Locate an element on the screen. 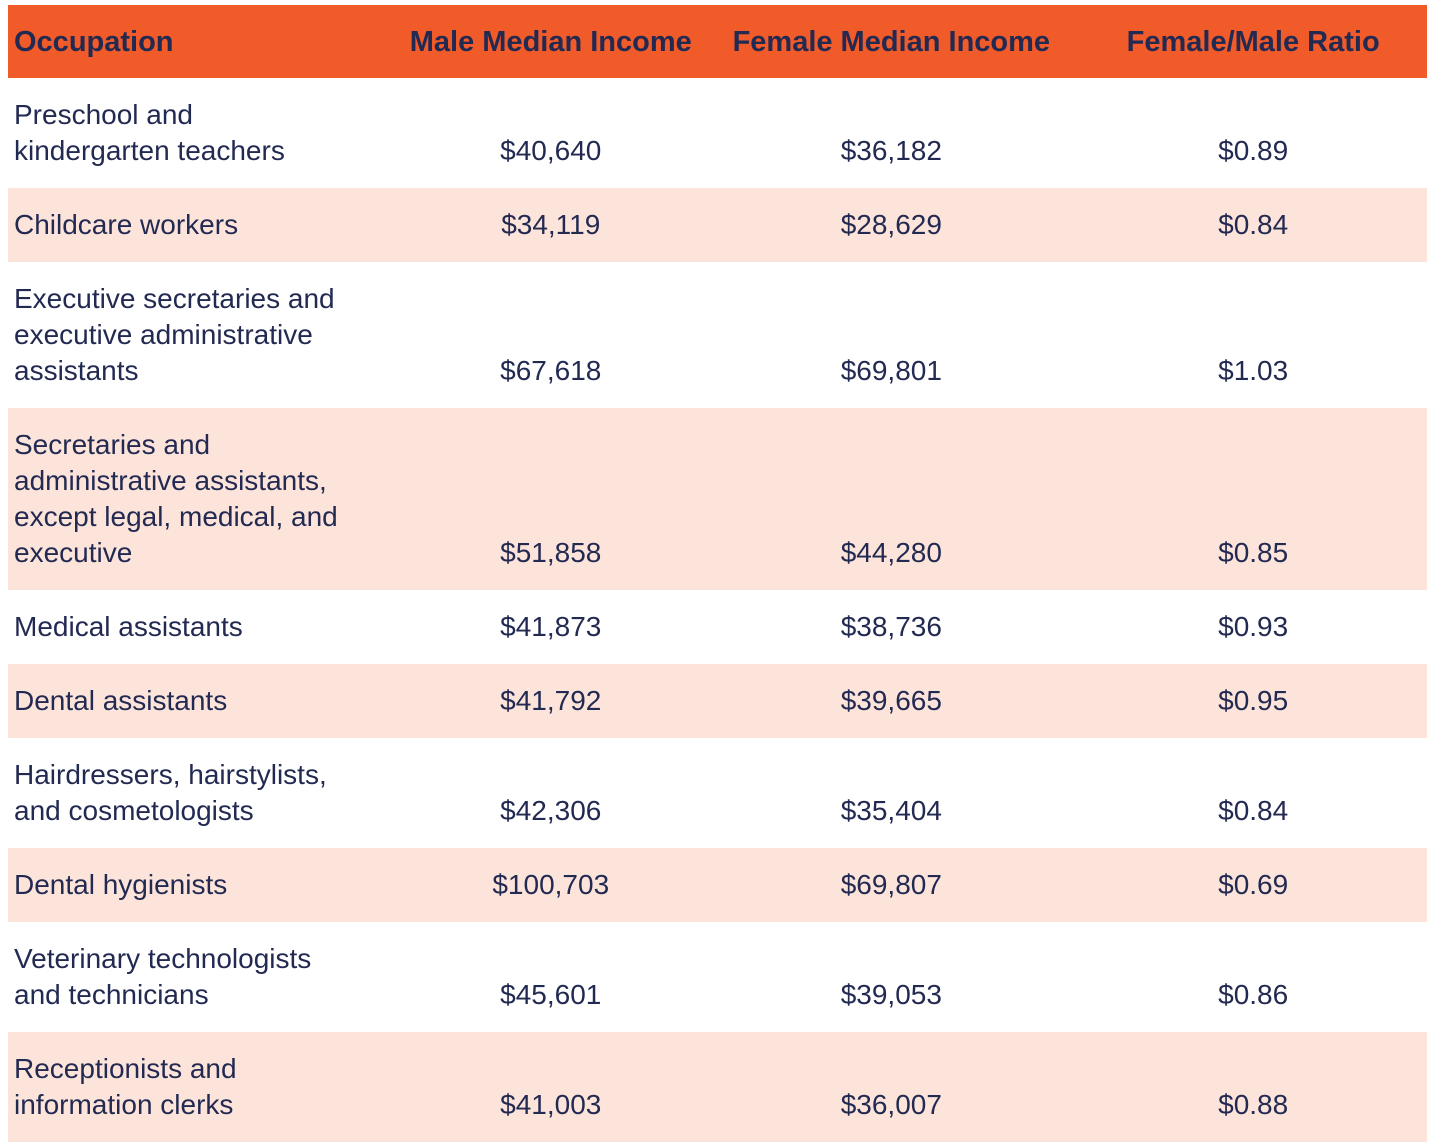 This screenshot has height=1145, width=1440. male-income-cell: $42,306 is located at coordinates (551, 810).